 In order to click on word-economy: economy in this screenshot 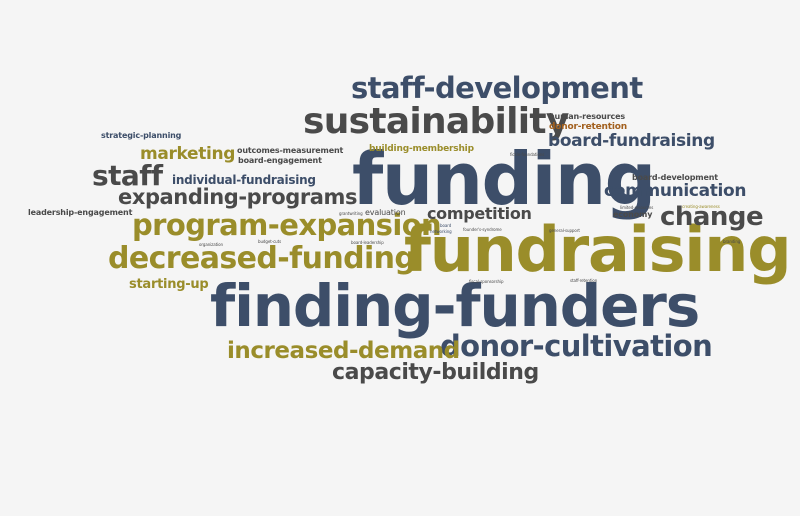, I will do `click(633, 214)`.